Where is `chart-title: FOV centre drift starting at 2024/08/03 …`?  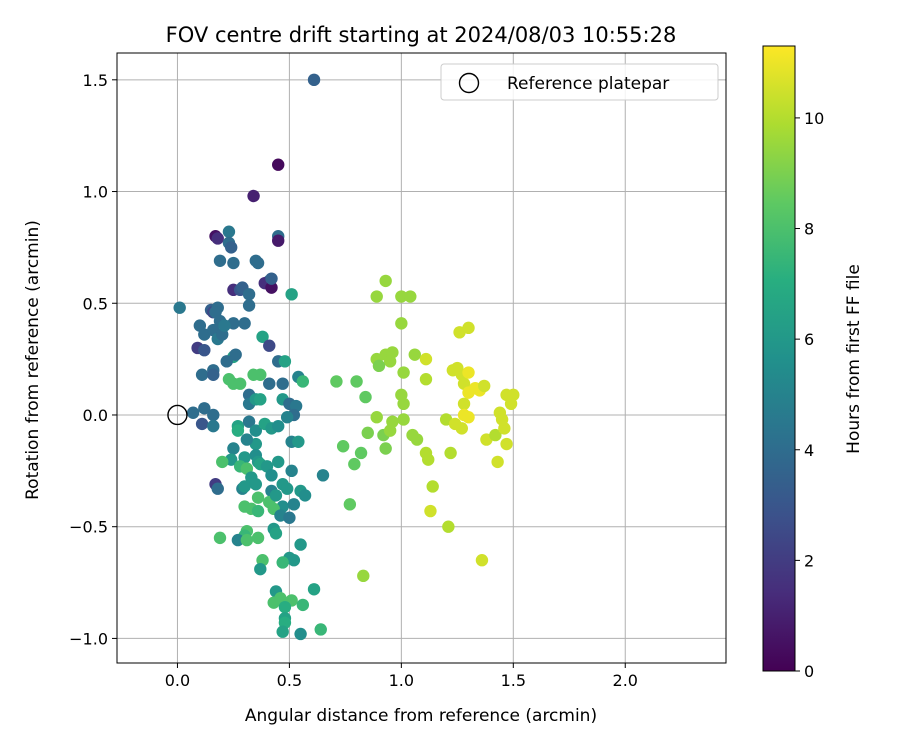
chart-title: FOV centre drift starting at 2024/08/03 … is located at coordinates (421, 35).